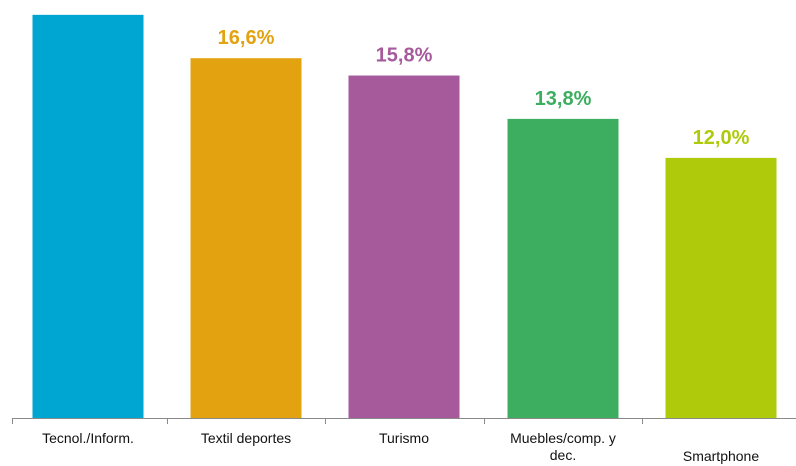  What do you see at coordinates (404, 438) in the screenshot?
I see `x-tick-label-3: Turismo` at bounding box center [404, 438].